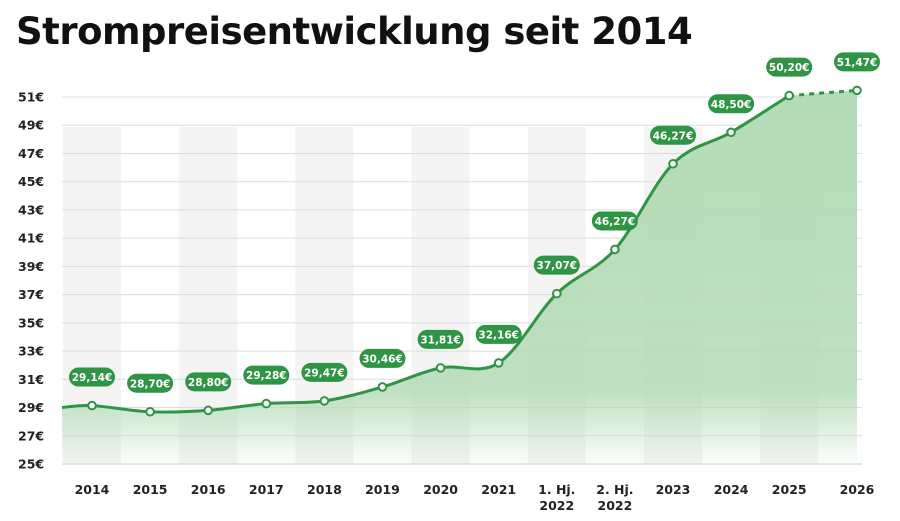 The width and height of the screenshot is (900, 521). I want to click on x-tick-label: 2014, so click(92, 489).